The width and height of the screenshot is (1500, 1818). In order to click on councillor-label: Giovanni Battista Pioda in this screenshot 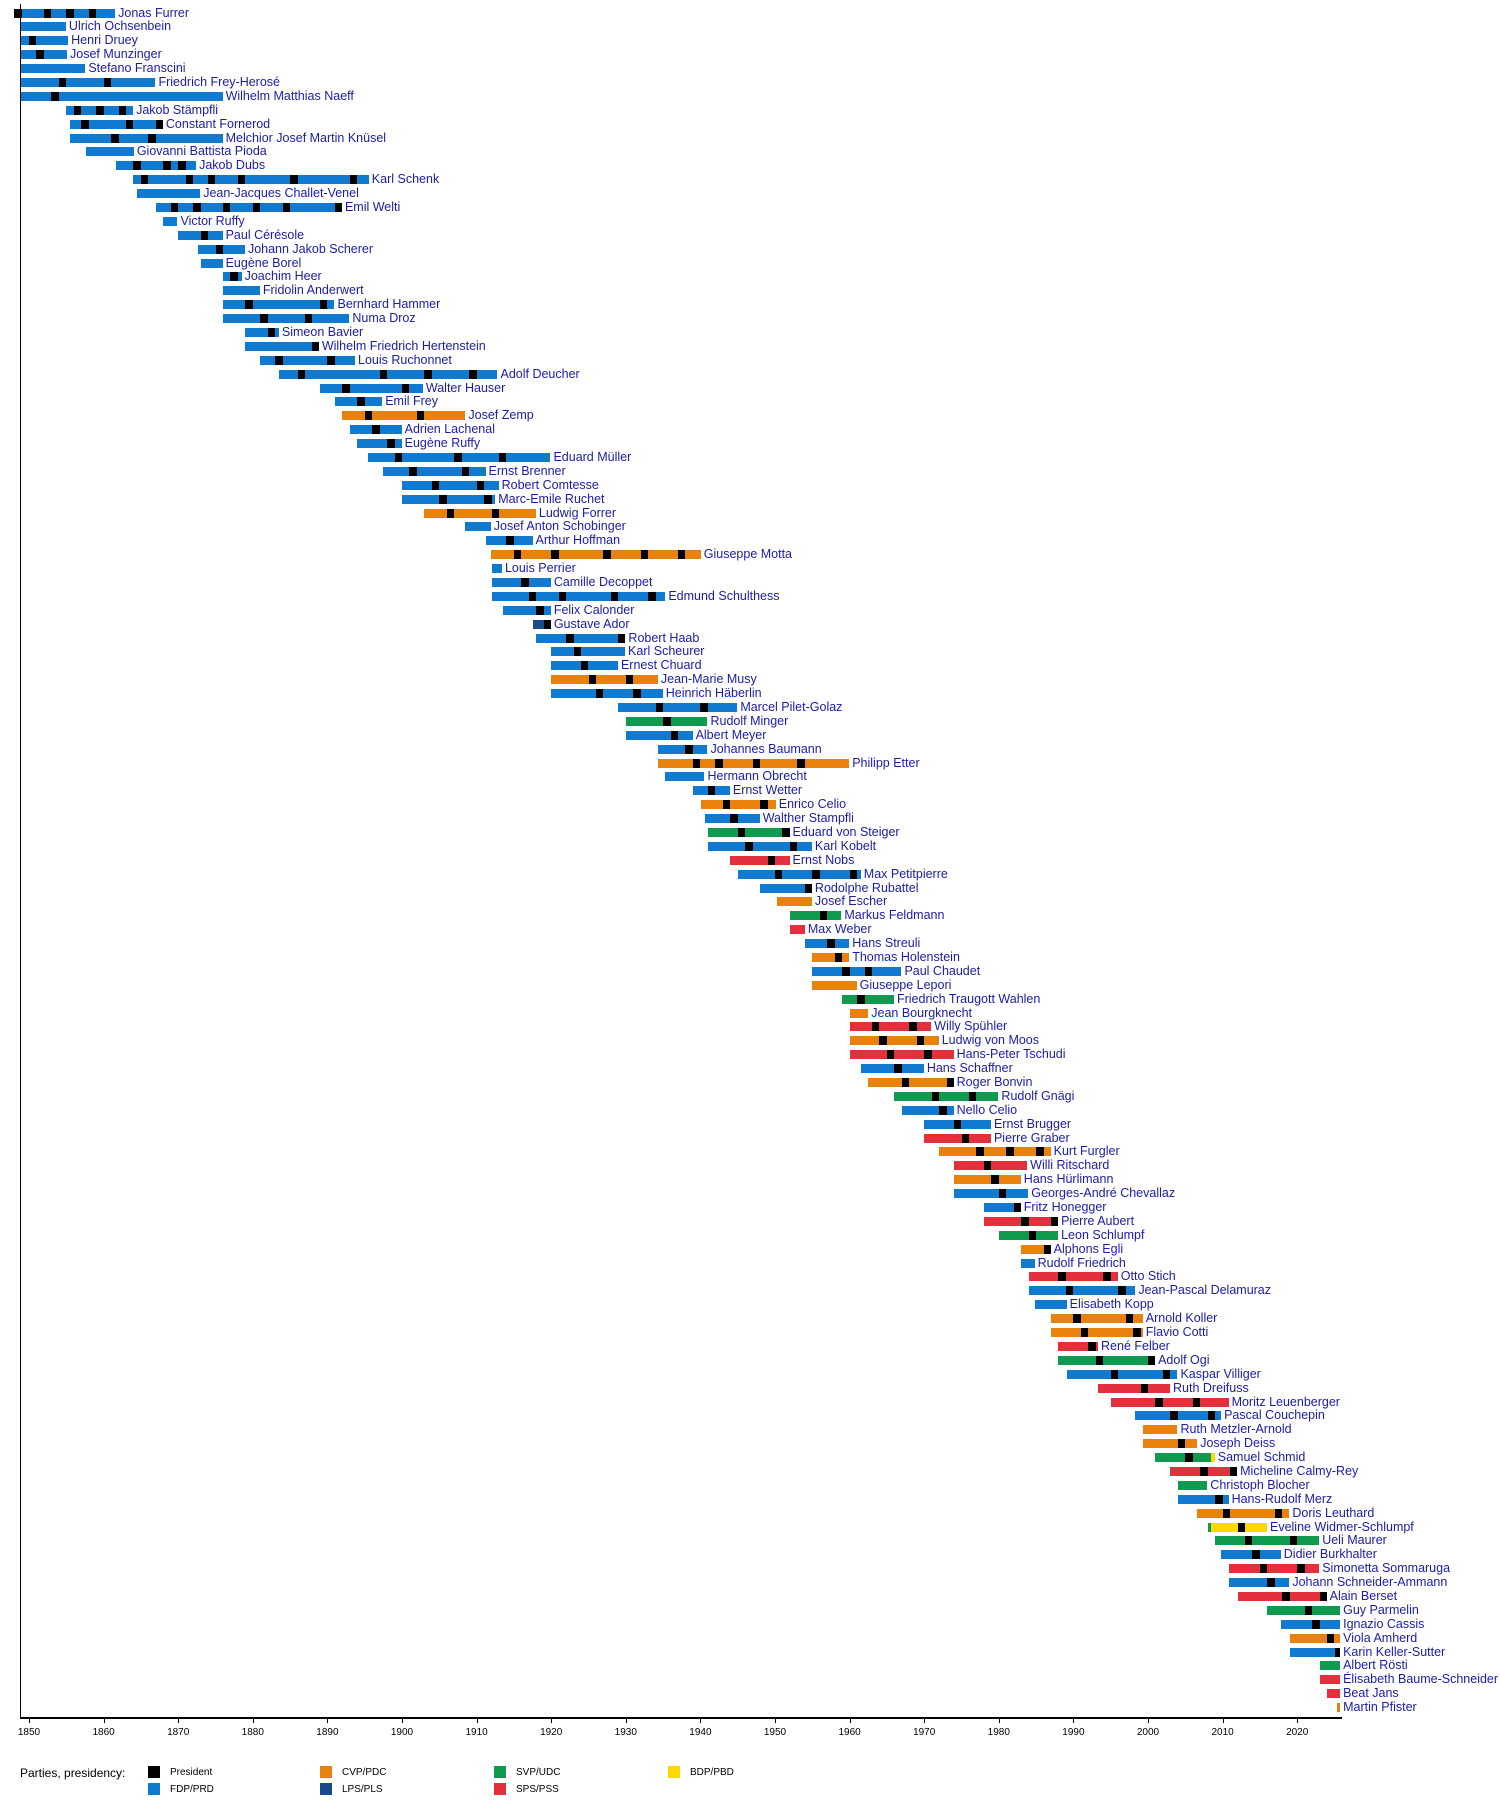, I will do `click(201, 151)`.